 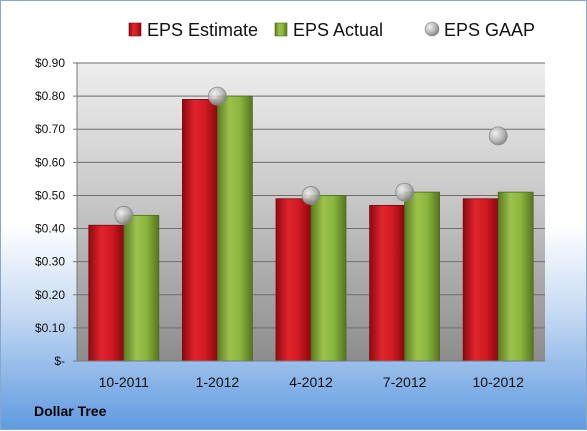 What do you see at coordinates (50, 262) in the screenshot?
I see `y-tick-label: $0.30` at bounding box center [50, 262].